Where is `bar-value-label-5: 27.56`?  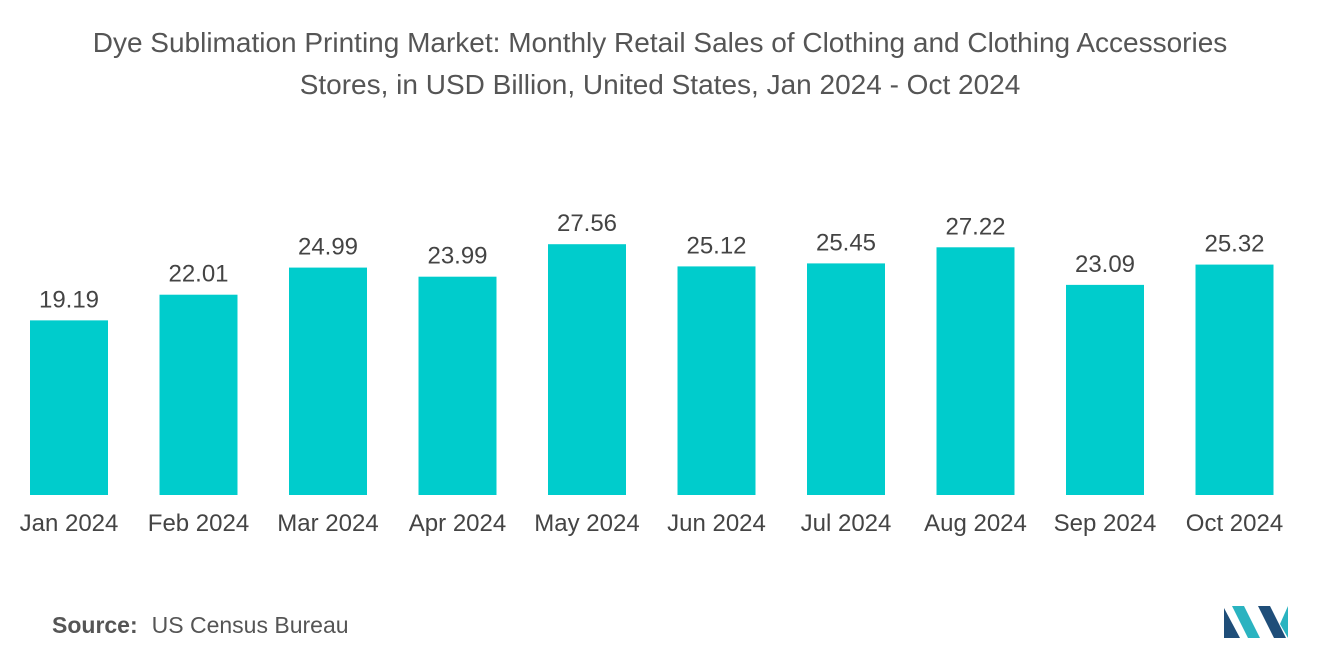
bar-value-label-5: 27.56 is located at coordinates (587, 223).